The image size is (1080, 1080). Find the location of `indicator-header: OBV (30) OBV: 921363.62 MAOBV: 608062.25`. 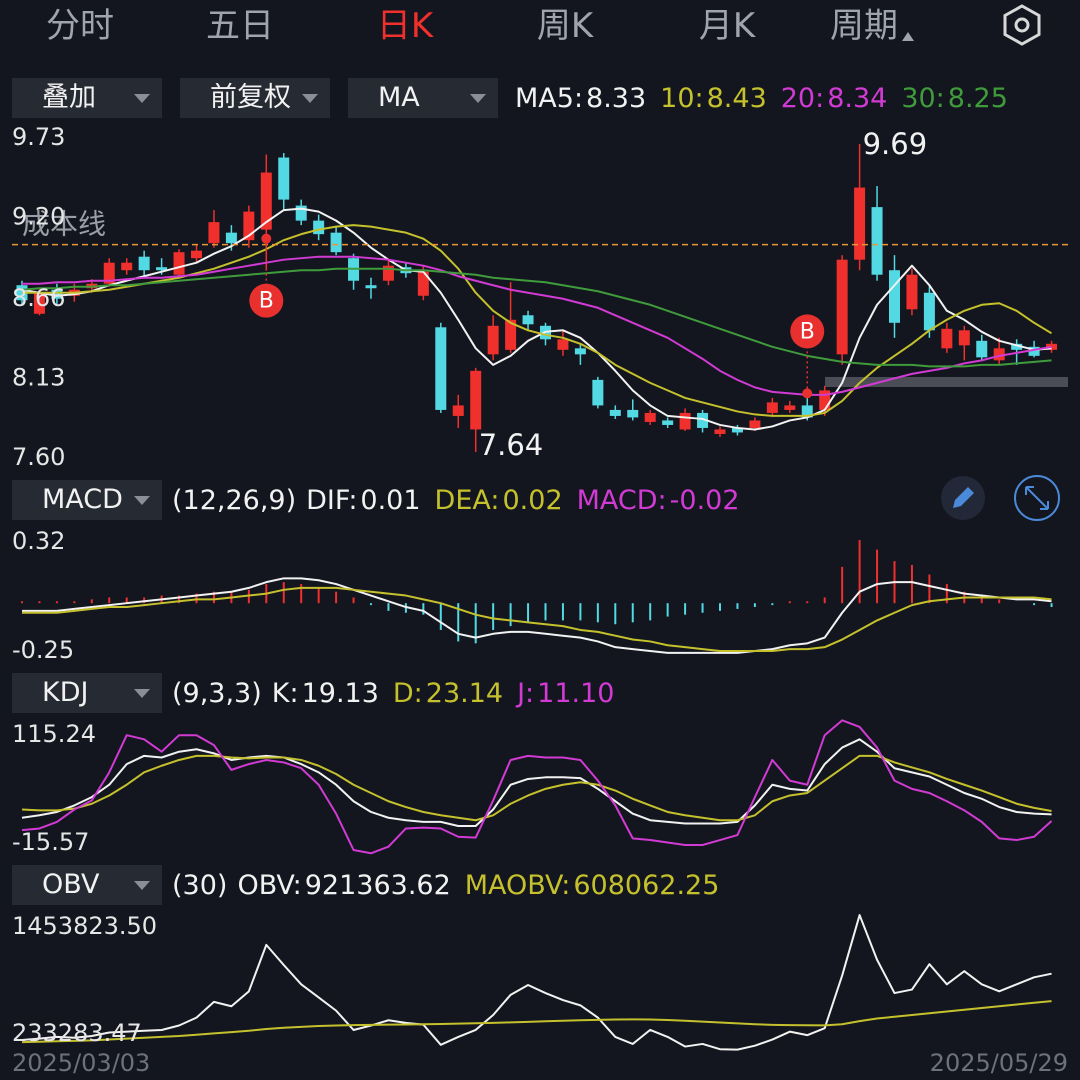

indicator-header: OBV (30) OBV: 921363.62 MAOBV: 608062.25 is located at coordinates (372, 885).